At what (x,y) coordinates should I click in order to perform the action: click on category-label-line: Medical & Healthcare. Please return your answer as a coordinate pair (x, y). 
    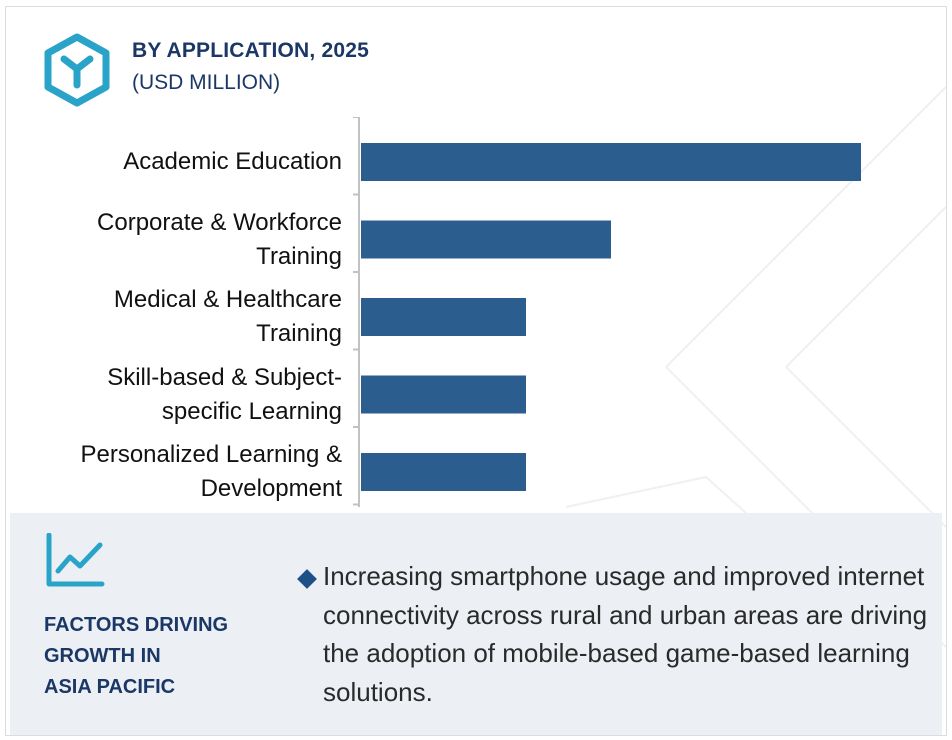
    Looking at the image, I should click on (227, 299).